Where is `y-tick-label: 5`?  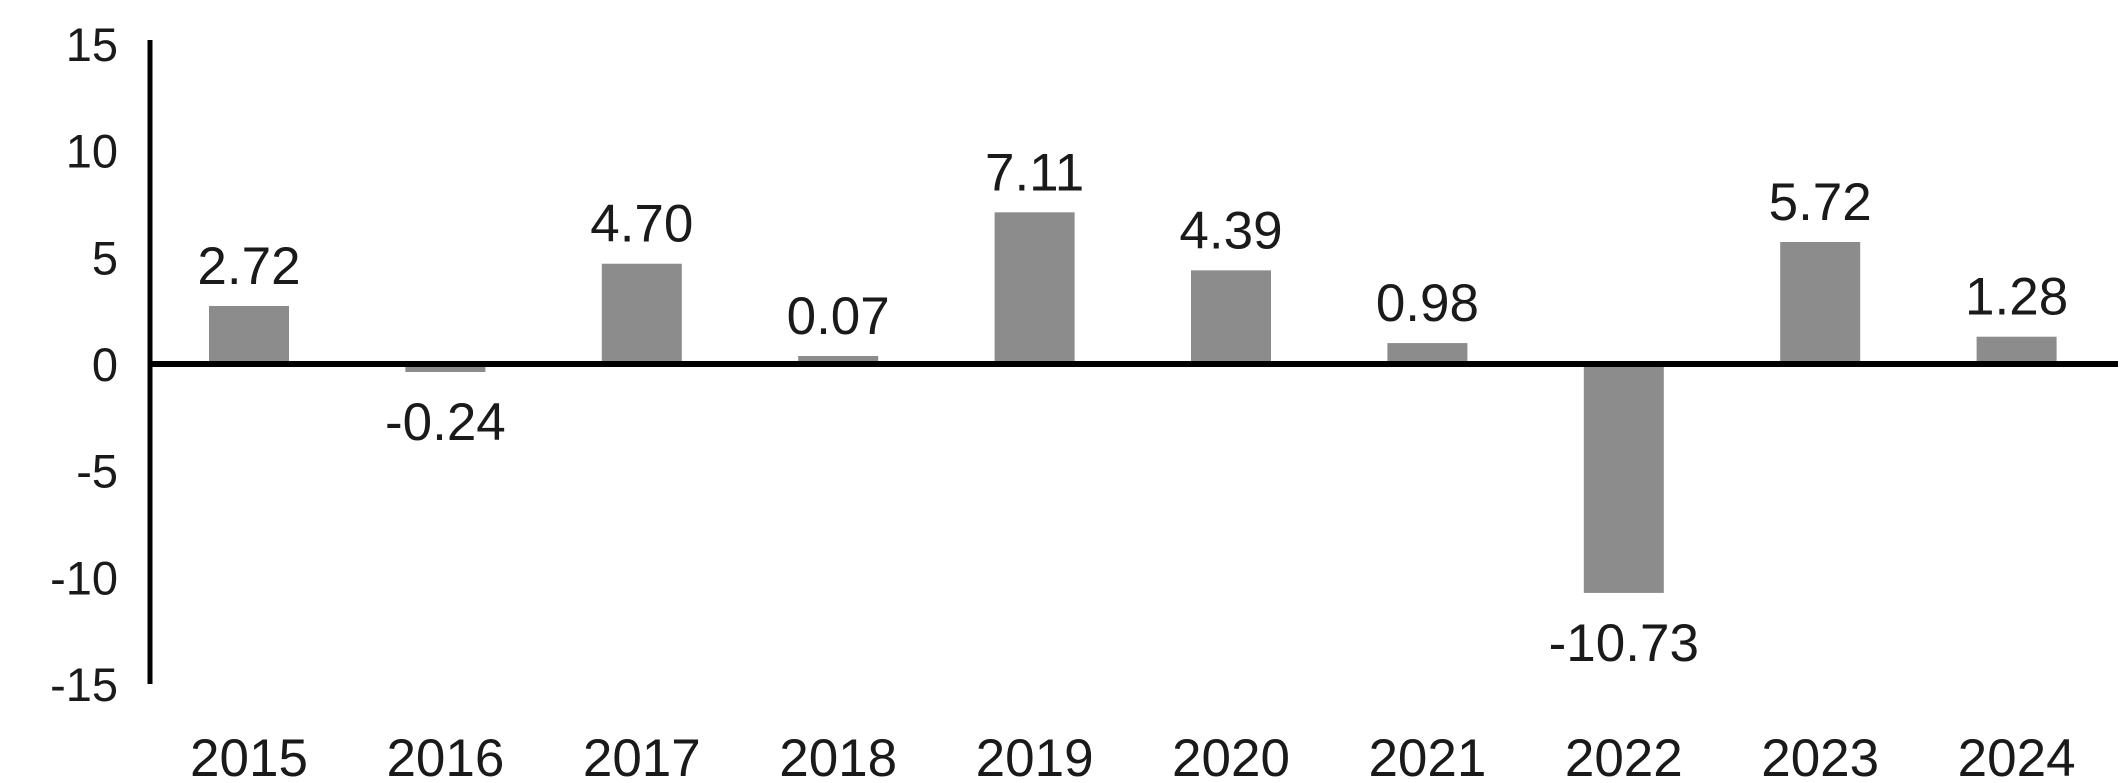
y-tick-label: 5 is located at coordinates (105, 257).